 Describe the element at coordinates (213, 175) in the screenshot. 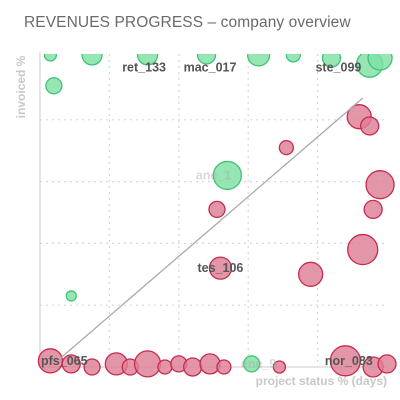

I see `point-label-ane-1: ane_1` at that location.